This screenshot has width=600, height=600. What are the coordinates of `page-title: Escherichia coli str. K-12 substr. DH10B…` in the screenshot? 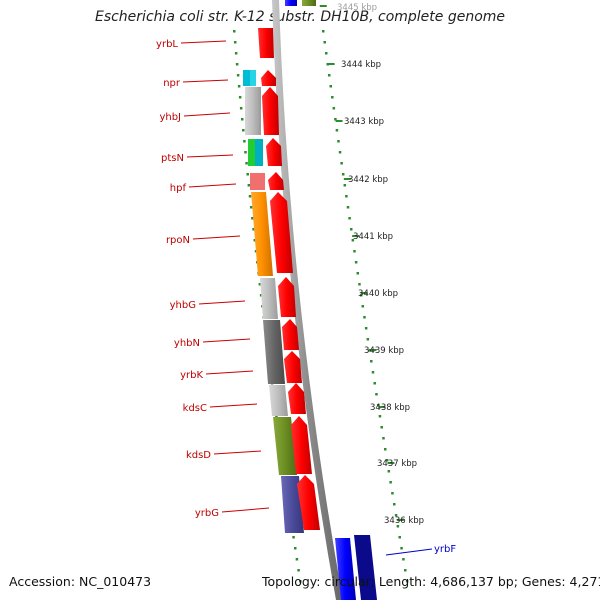 It's located at (300, 17).